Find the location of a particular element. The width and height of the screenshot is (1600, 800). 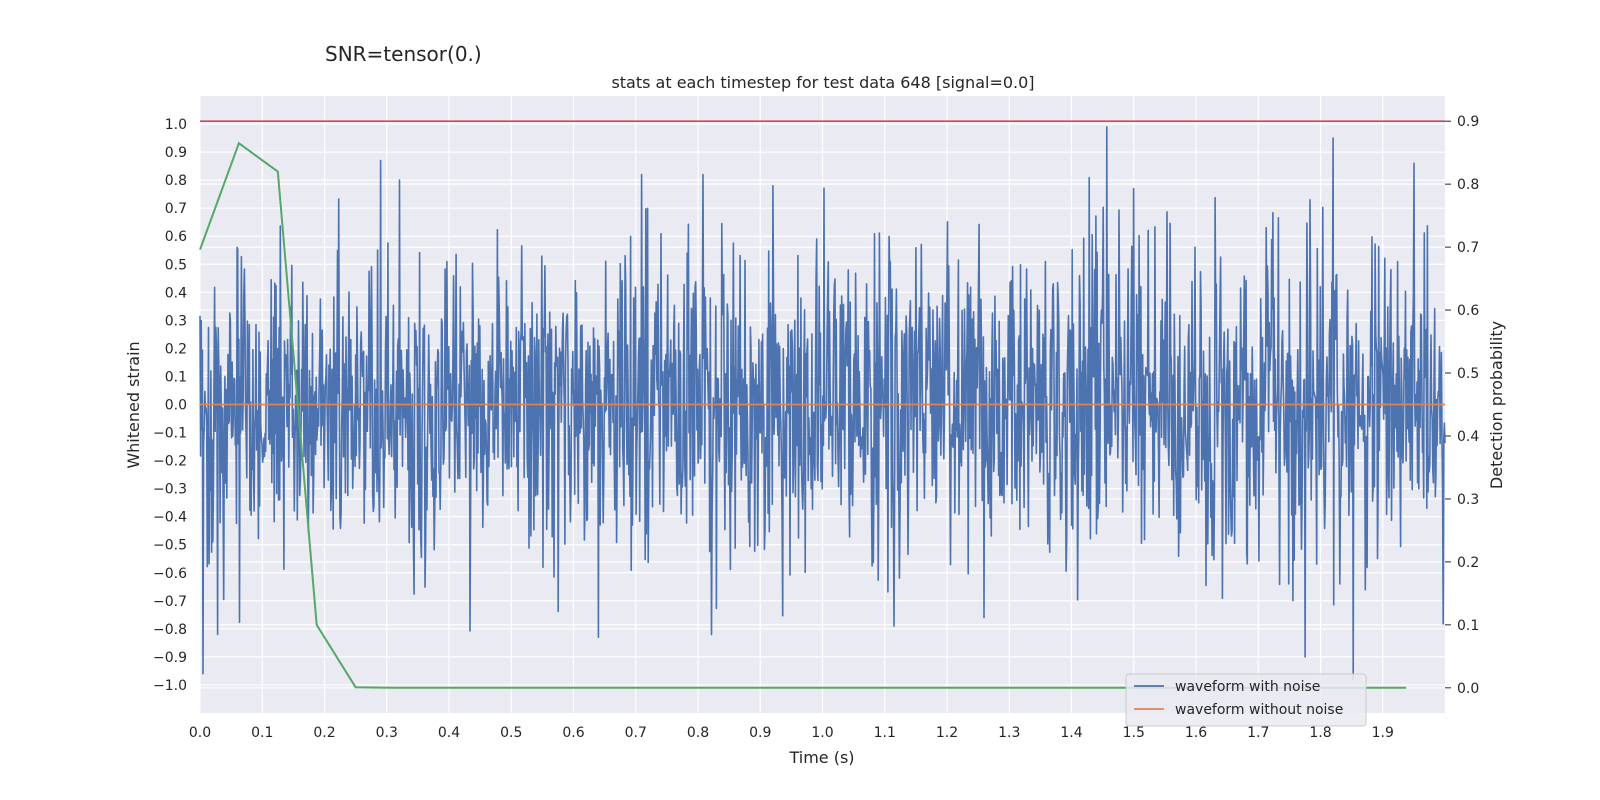

y-tick-label: −0.6 is located at coordinates (170, 574).